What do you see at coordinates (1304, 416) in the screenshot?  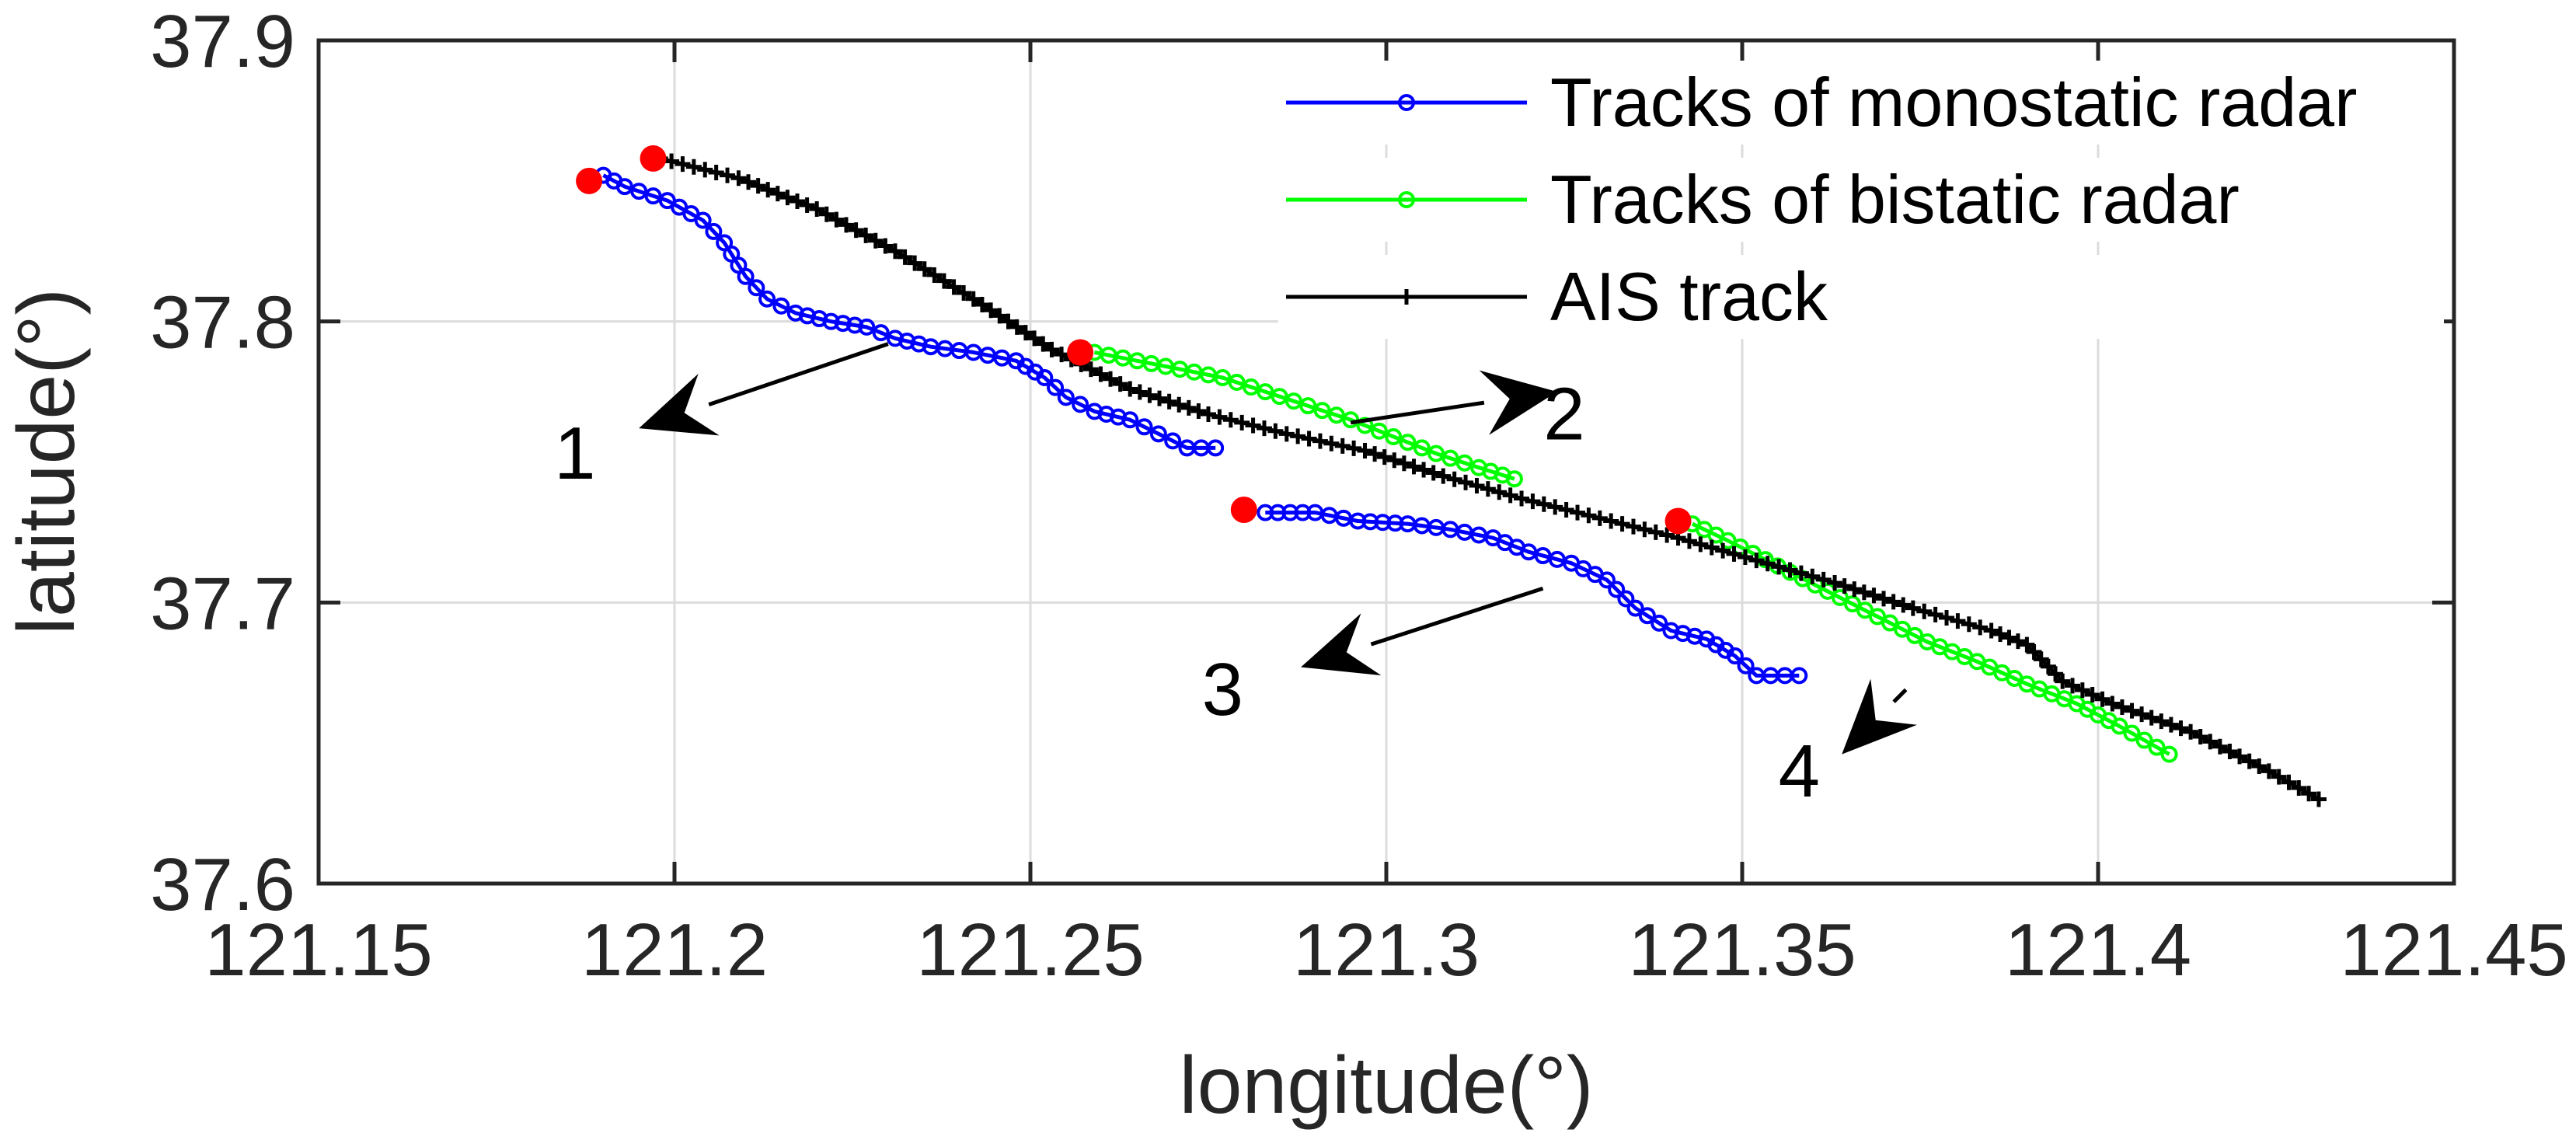 I see `series-line-bistatic` at bounding box center [1304, 416].